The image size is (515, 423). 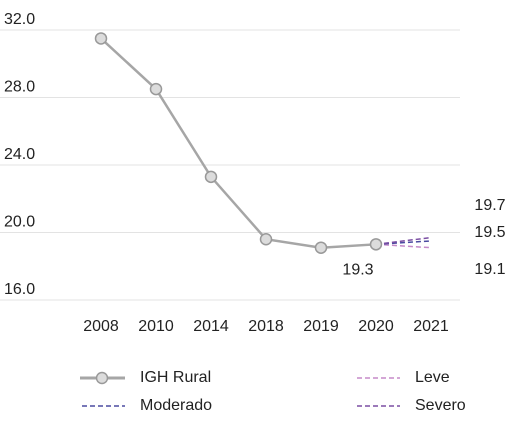 What do you see at coordinates (489, 232) in the screenshot?
I see `data-label: 19.5` at bounding box center [489, 232].